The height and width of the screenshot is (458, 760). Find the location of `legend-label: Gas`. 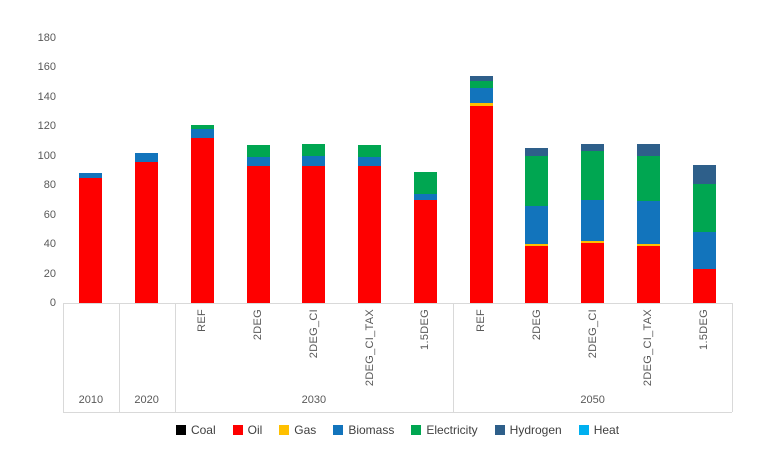

legend-label: Gas is located at coordinates (305, 430).